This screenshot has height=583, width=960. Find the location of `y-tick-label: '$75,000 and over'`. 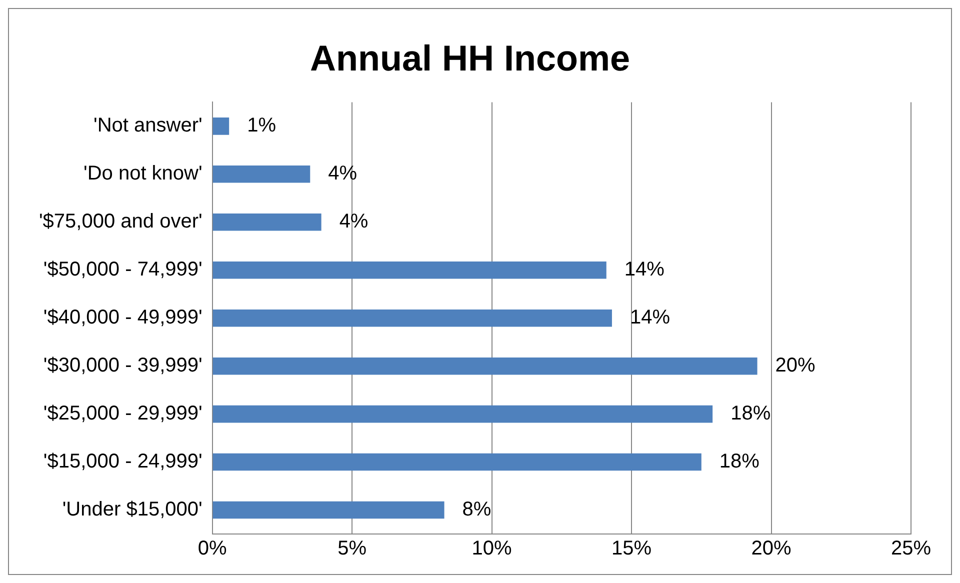

y-tick-label: '$75,000 and over' is located at coordinates (120, 221).